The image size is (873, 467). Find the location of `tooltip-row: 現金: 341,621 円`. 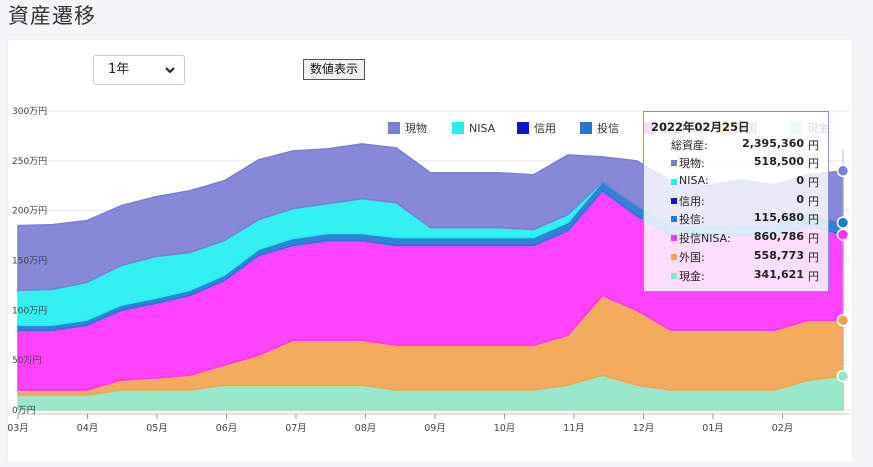

tooltip-row: 現金: 341,621 円 is located at coordinates (737, 277).